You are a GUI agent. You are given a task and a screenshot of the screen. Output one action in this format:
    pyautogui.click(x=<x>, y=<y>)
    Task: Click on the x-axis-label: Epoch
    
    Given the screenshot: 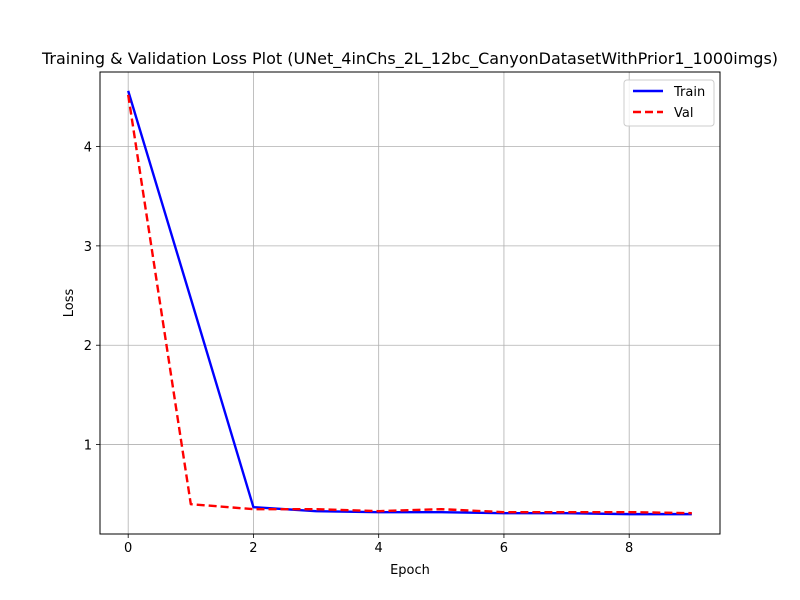 What is the action you would take?
    pyautogui.click(x=410, y=570)
    